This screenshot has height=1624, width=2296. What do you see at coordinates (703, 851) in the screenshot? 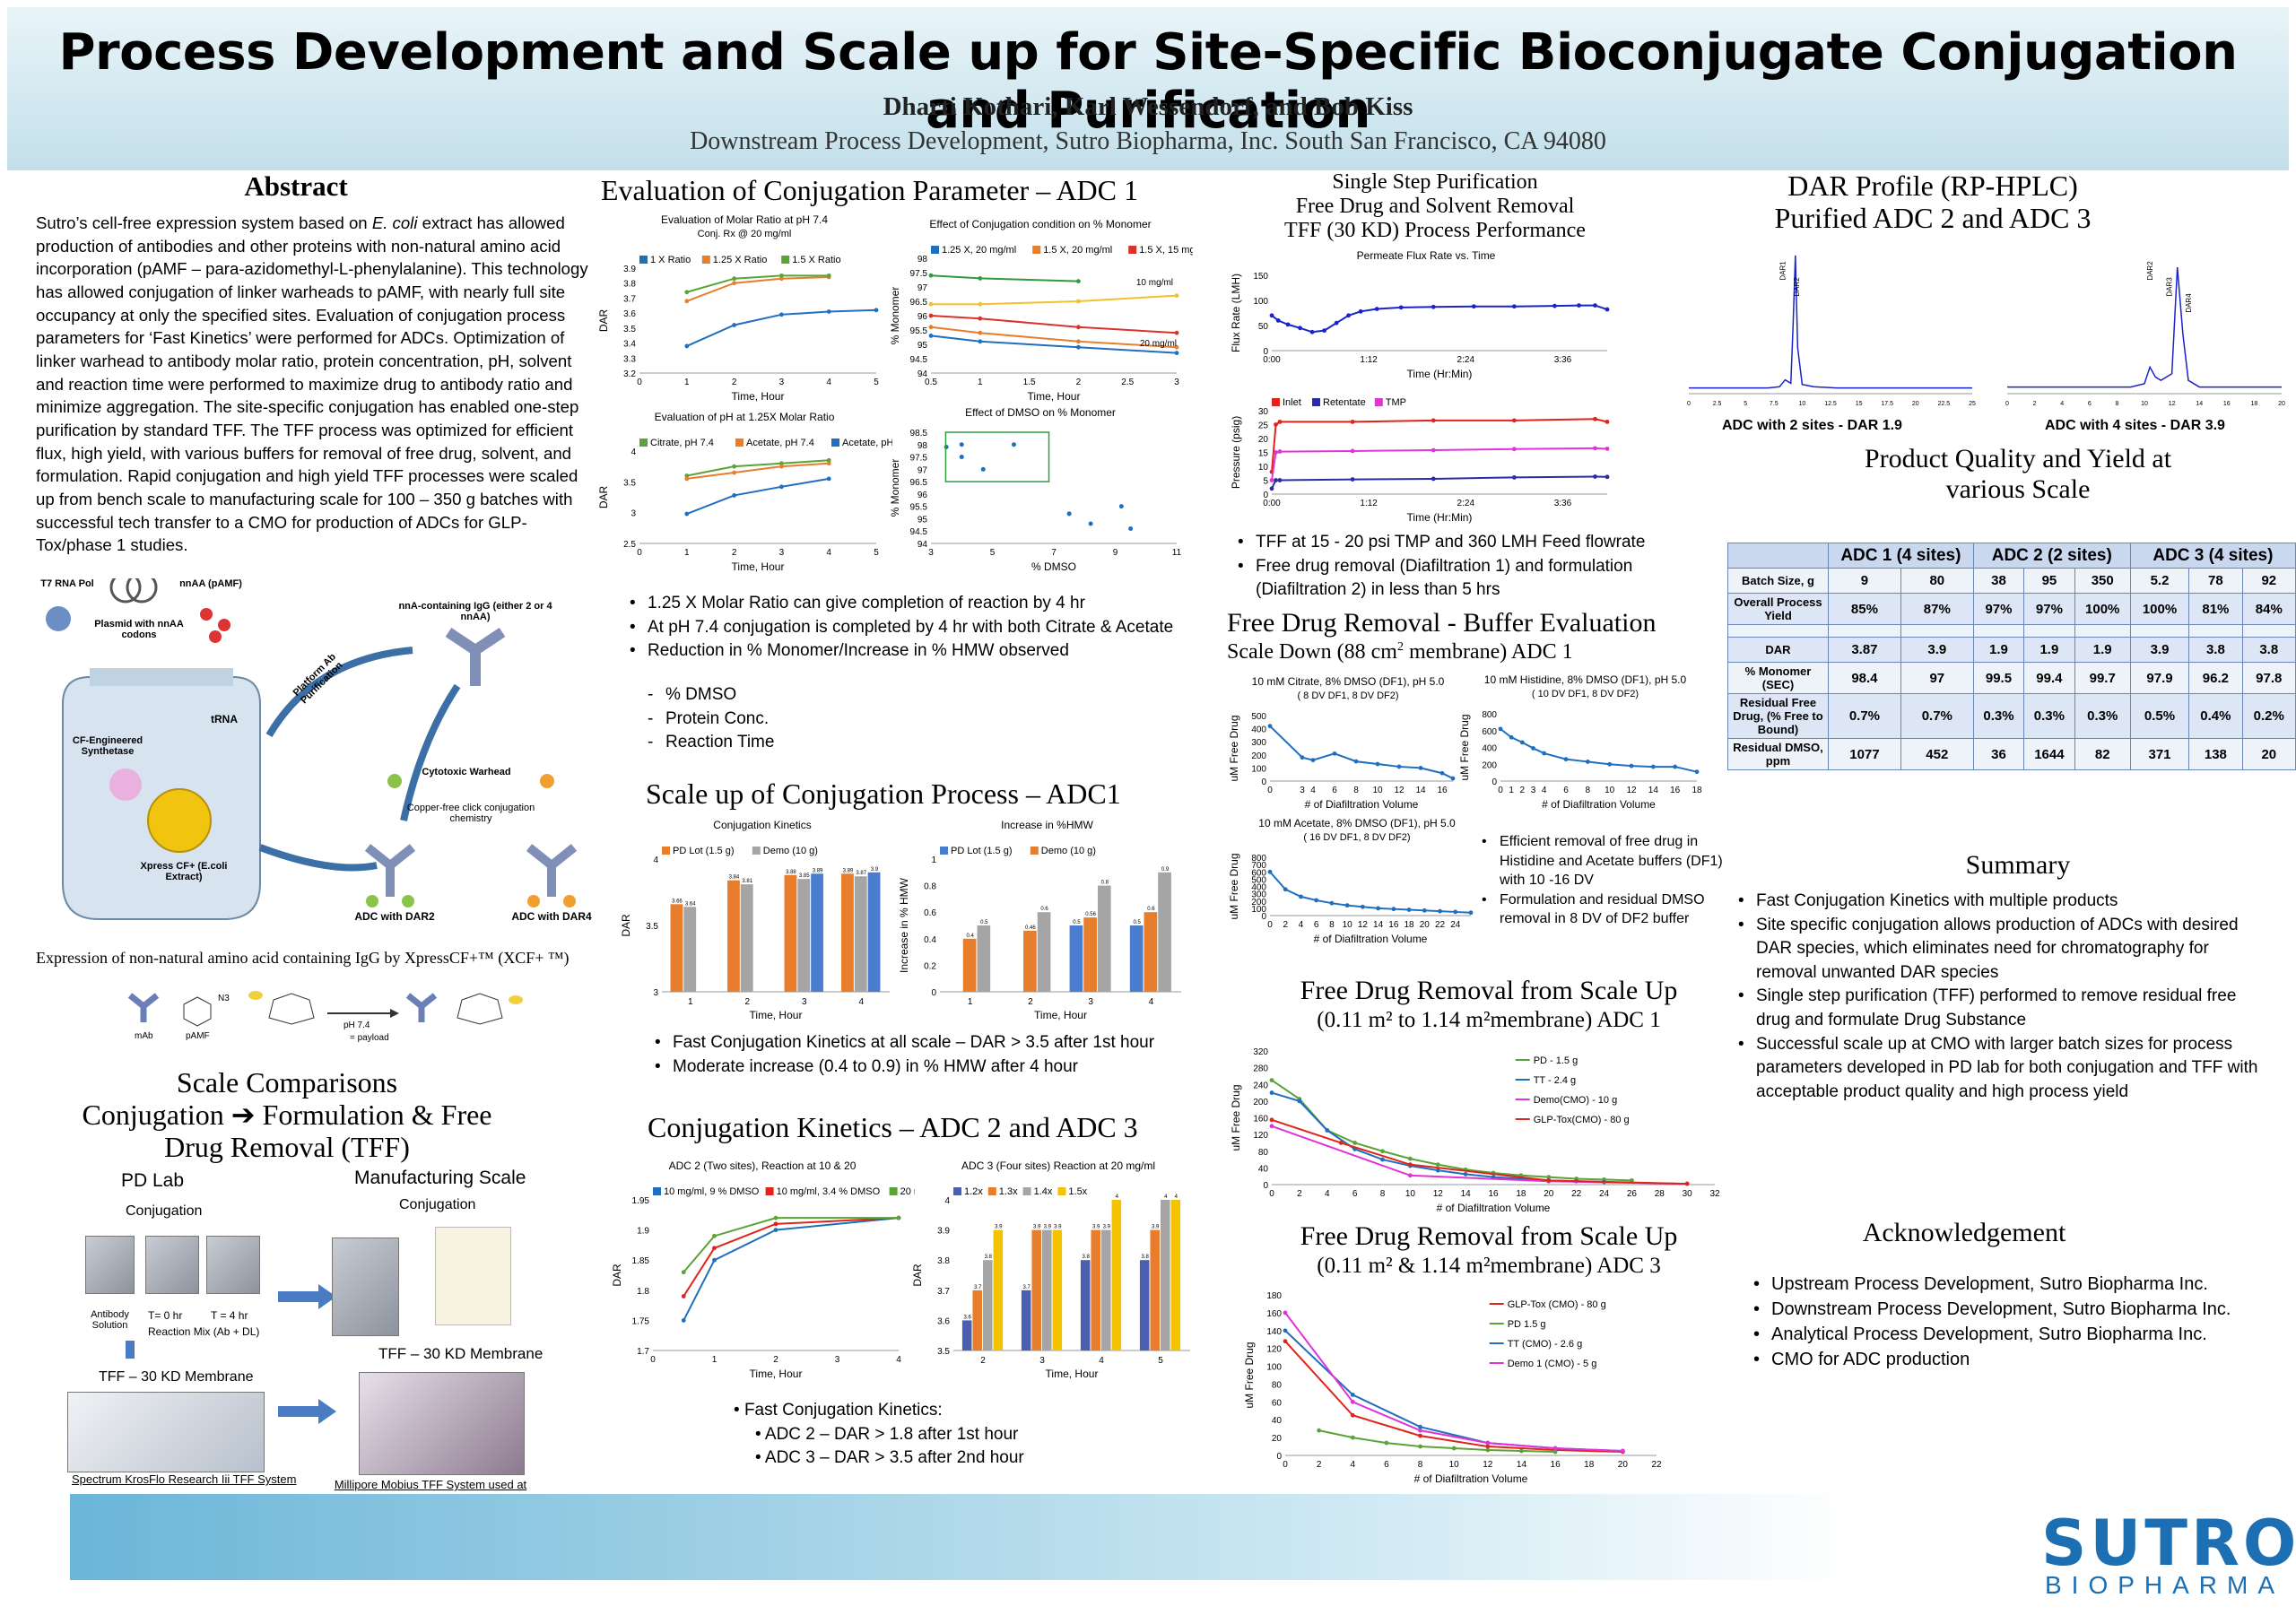
I see `legend-label: PD Lot (1.5 g)` at bounding box center [703, 851].